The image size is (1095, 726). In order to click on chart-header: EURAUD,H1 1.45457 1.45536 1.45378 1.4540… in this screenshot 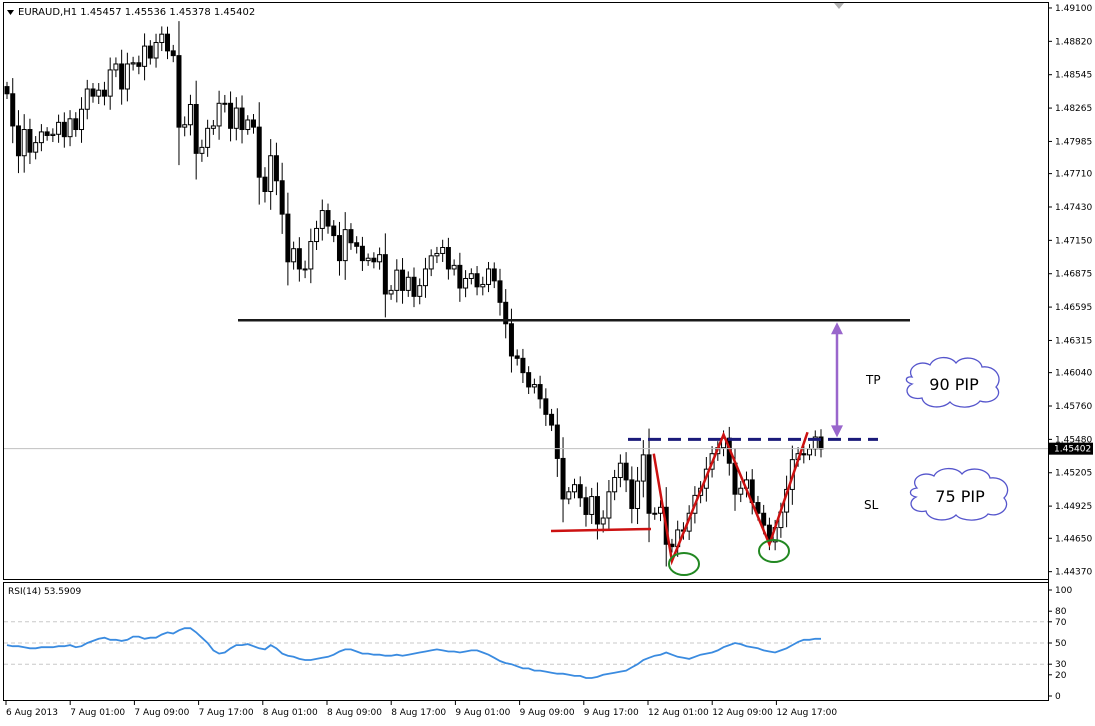, I will do `click(136, 12)`.